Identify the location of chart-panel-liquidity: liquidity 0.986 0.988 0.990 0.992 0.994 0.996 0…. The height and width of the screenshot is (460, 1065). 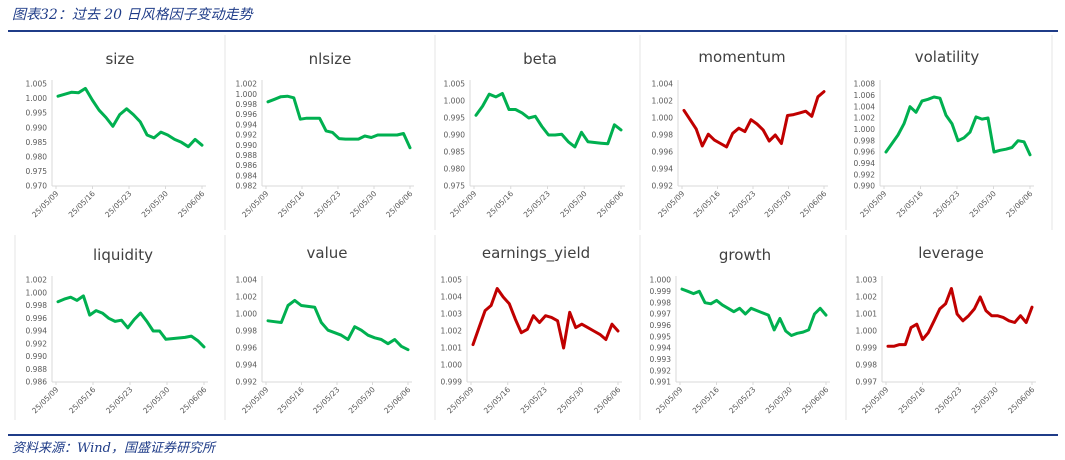
(117, 330).